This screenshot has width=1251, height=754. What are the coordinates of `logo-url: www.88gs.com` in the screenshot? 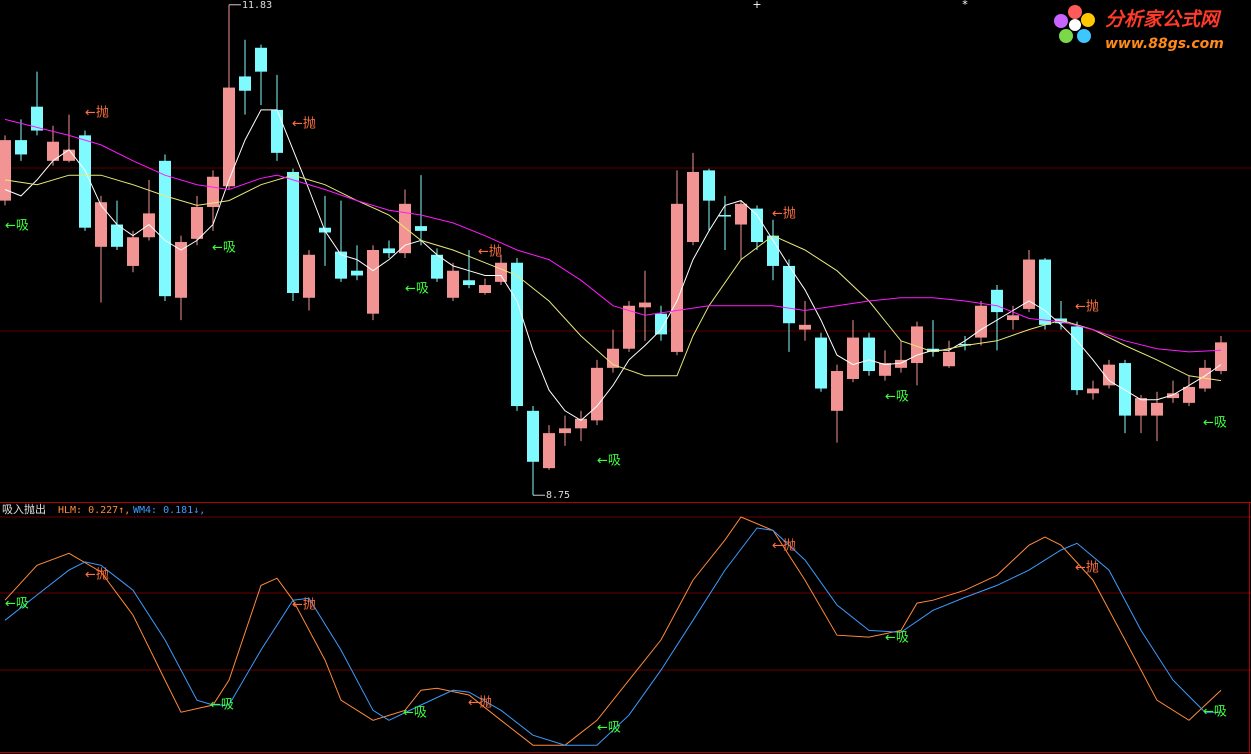 It's located at (1164, 44).